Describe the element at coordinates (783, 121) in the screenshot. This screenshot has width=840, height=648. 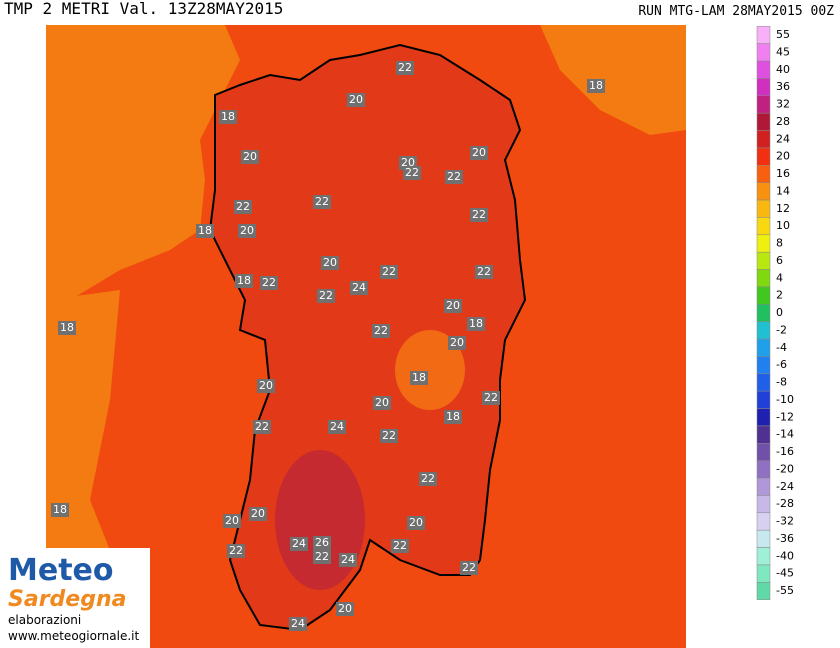
I see `legend-label: 28` at that location.